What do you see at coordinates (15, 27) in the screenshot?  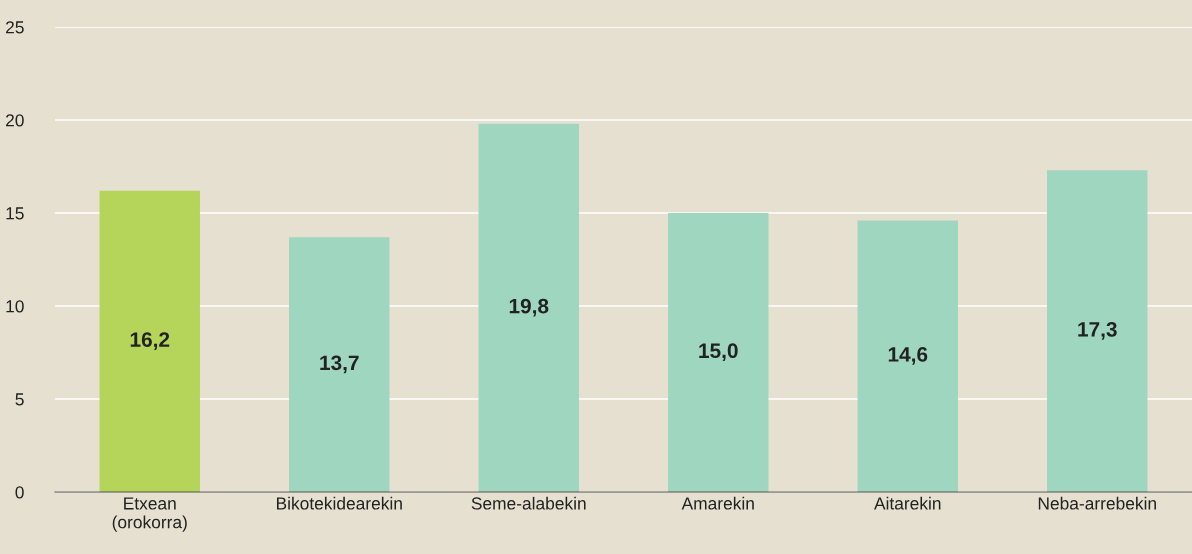 I see `y-tick-label: 25` at bounding box center [15, 27].